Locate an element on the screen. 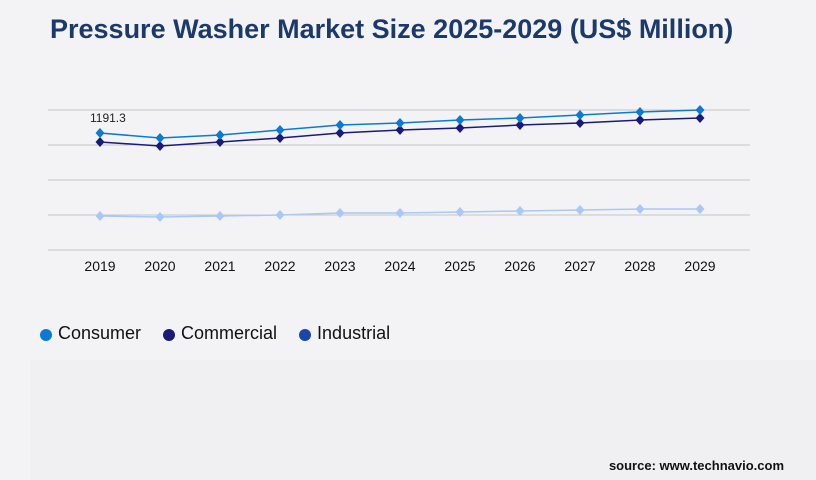  legend-label: Industrial is located at coordinates (354, 333).